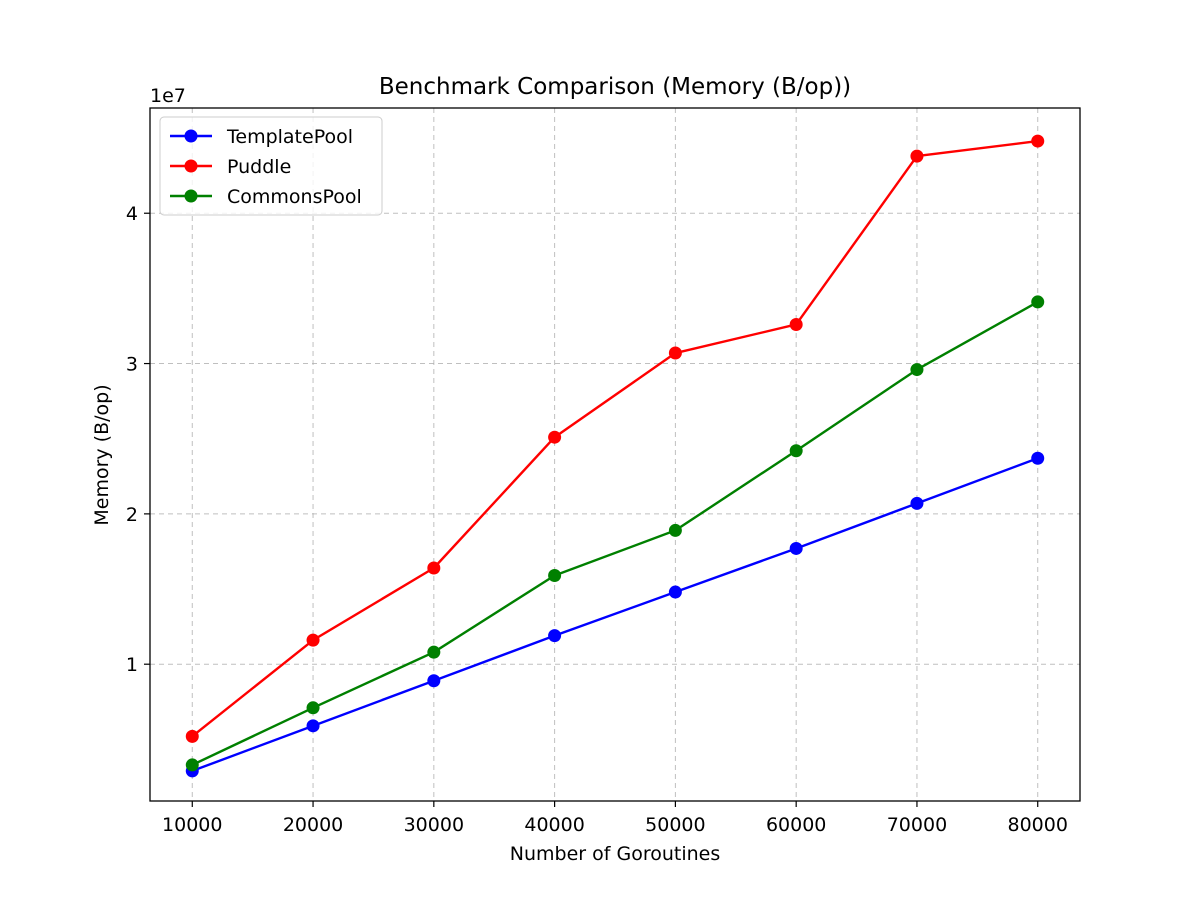  Describe the element at coordinates (294, 197) in the screenshot. I see `legend-label: CommonsPool` at that location.